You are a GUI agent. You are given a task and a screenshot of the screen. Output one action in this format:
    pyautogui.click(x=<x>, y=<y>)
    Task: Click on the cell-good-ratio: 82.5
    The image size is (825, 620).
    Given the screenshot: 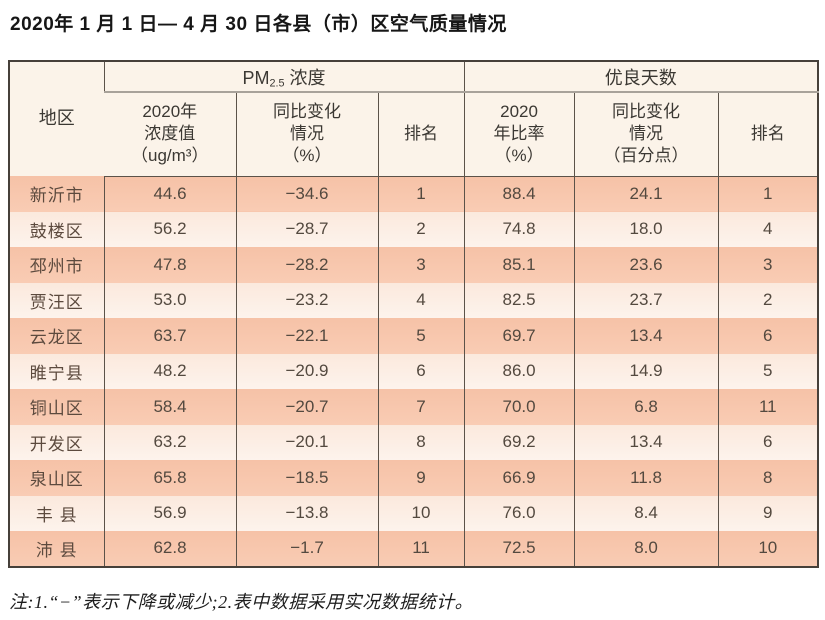 What is the action you would take?
    pyautogui.click(x=519, y=300)
    